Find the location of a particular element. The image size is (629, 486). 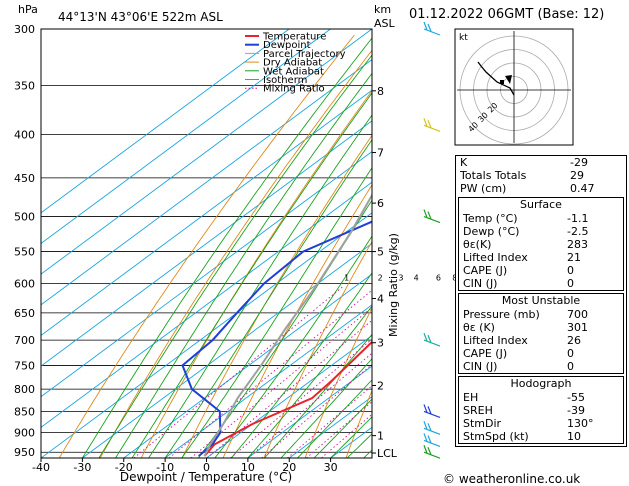

isotherm-line is located at coordinates (289, 396).